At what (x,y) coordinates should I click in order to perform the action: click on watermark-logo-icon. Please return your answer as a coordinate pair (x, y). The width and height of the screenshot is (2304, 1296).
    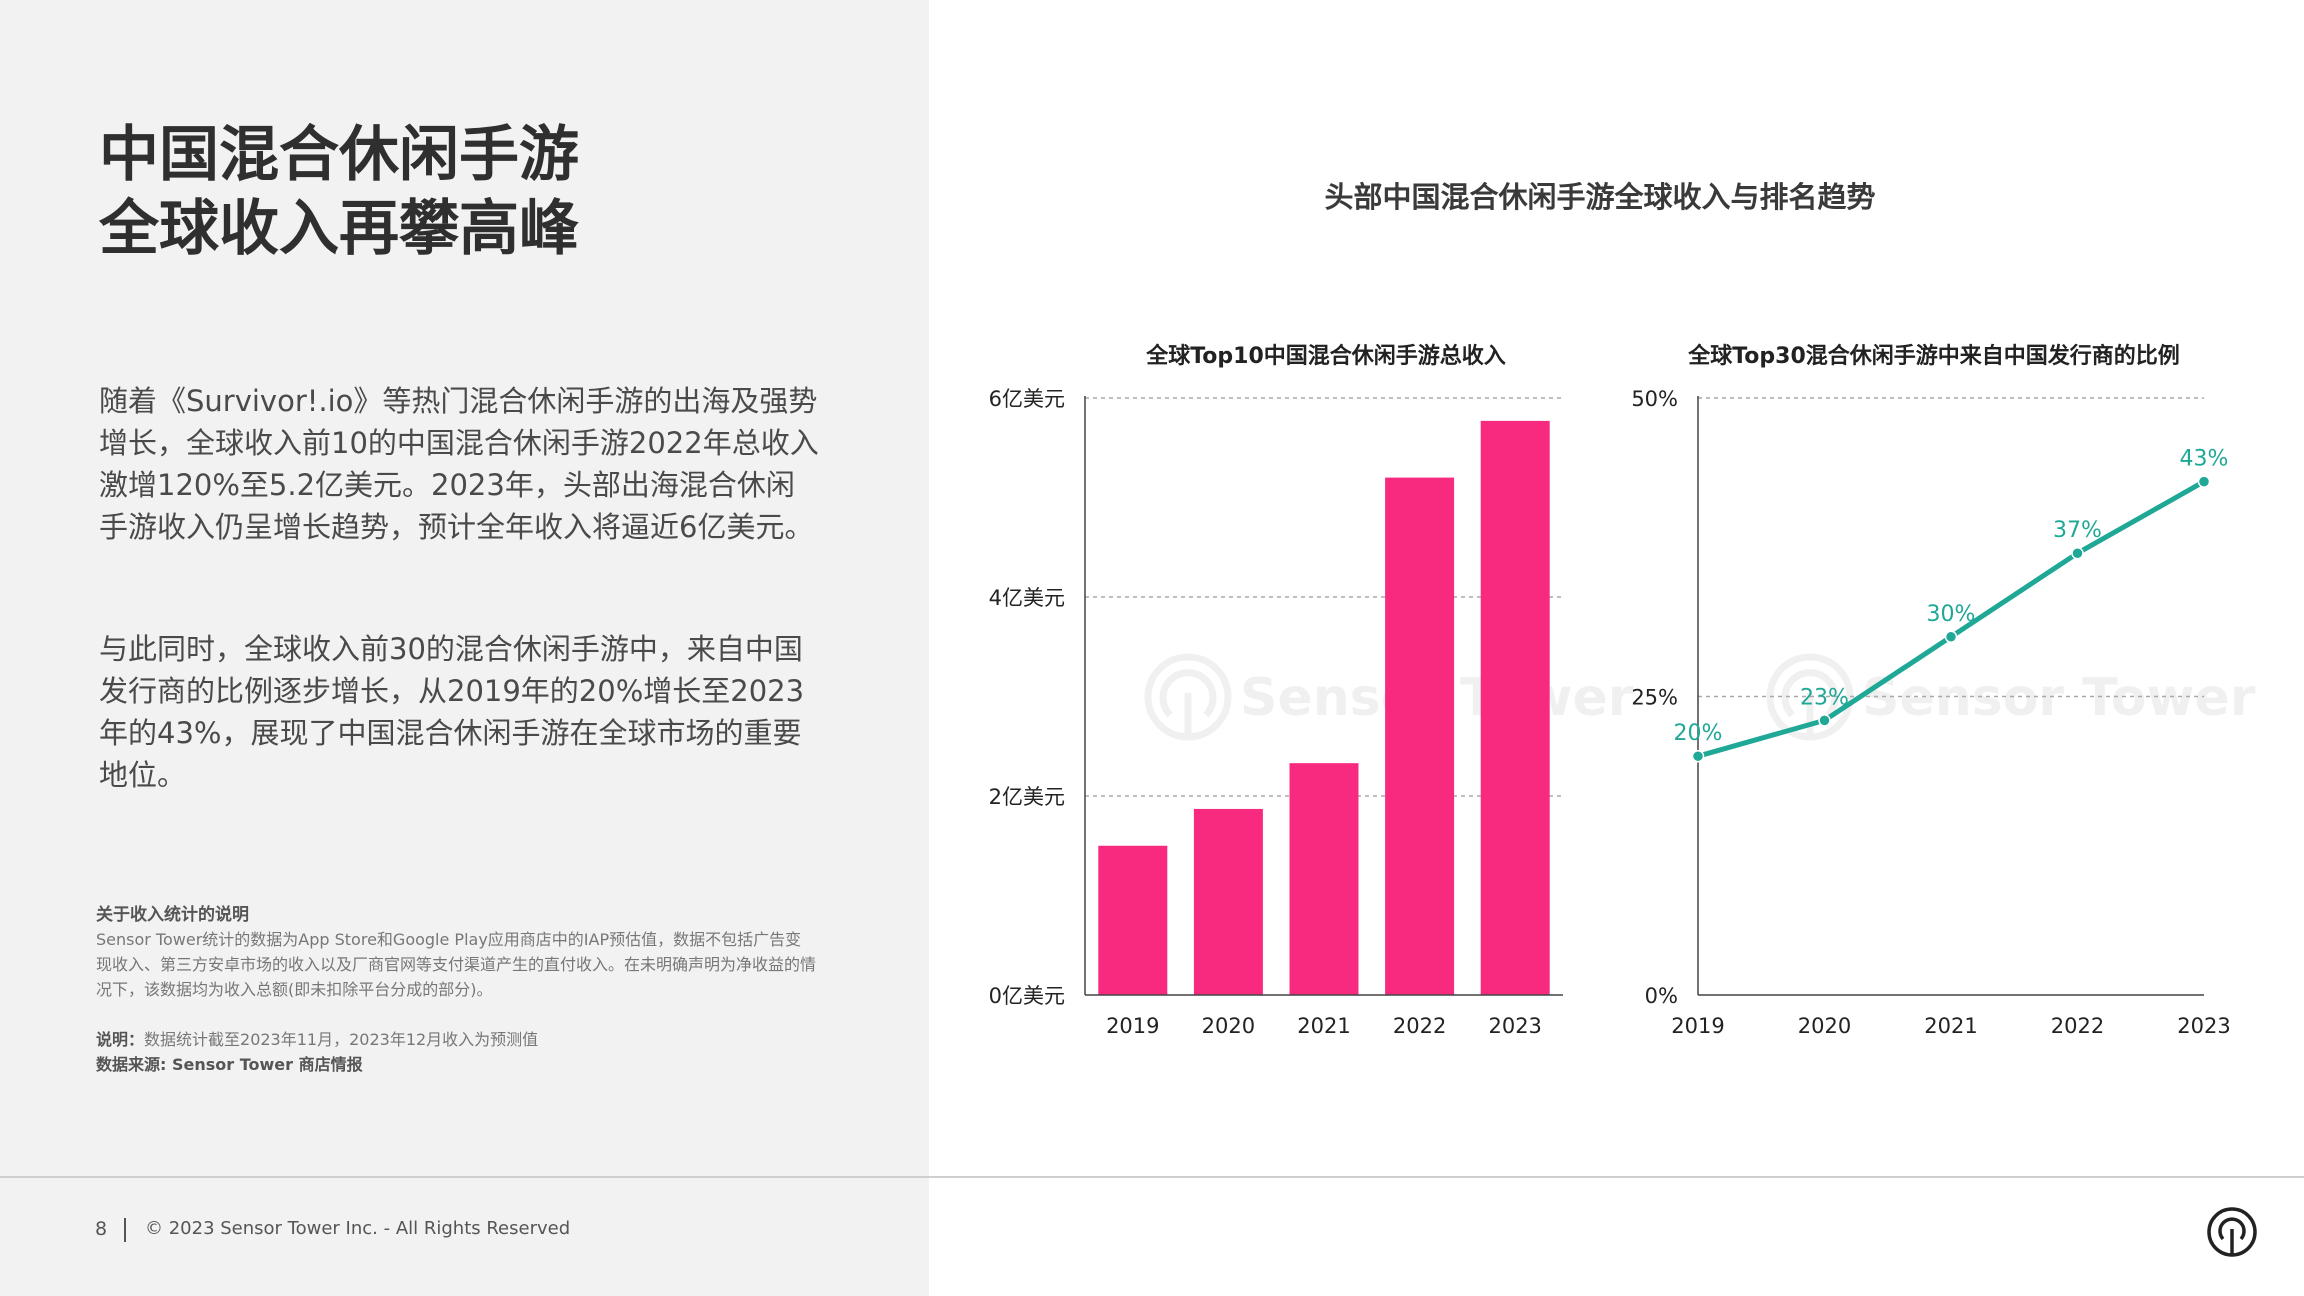
    Looking at the image, I should click on (1188, 697).